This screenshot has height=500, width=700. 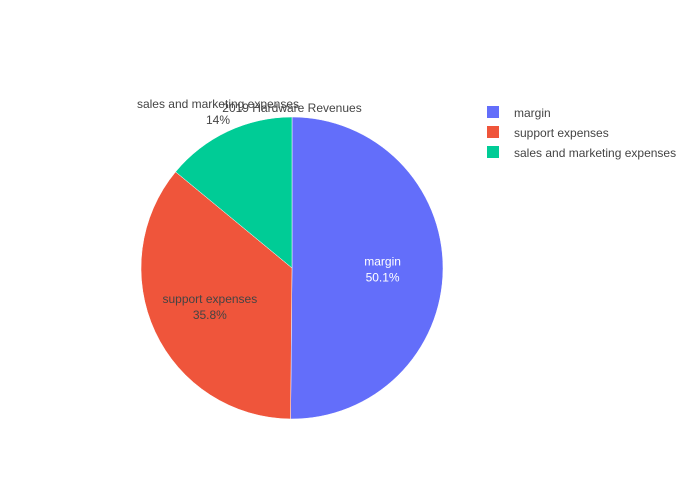 What do you see at coordinates (218, 112) in the screenshot?
I see `slice-label-sales-and-marketing-expenses: sales and marketing expenses 14%` at bounding box center [218, 112].